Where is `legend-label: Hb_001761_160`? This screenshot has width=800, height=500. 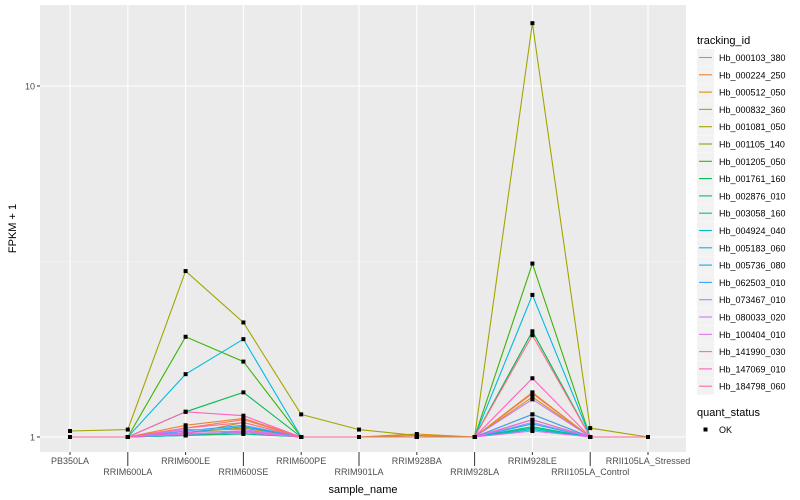 legend-label: Hb_001761_160 is located at coordinates (752, 179).